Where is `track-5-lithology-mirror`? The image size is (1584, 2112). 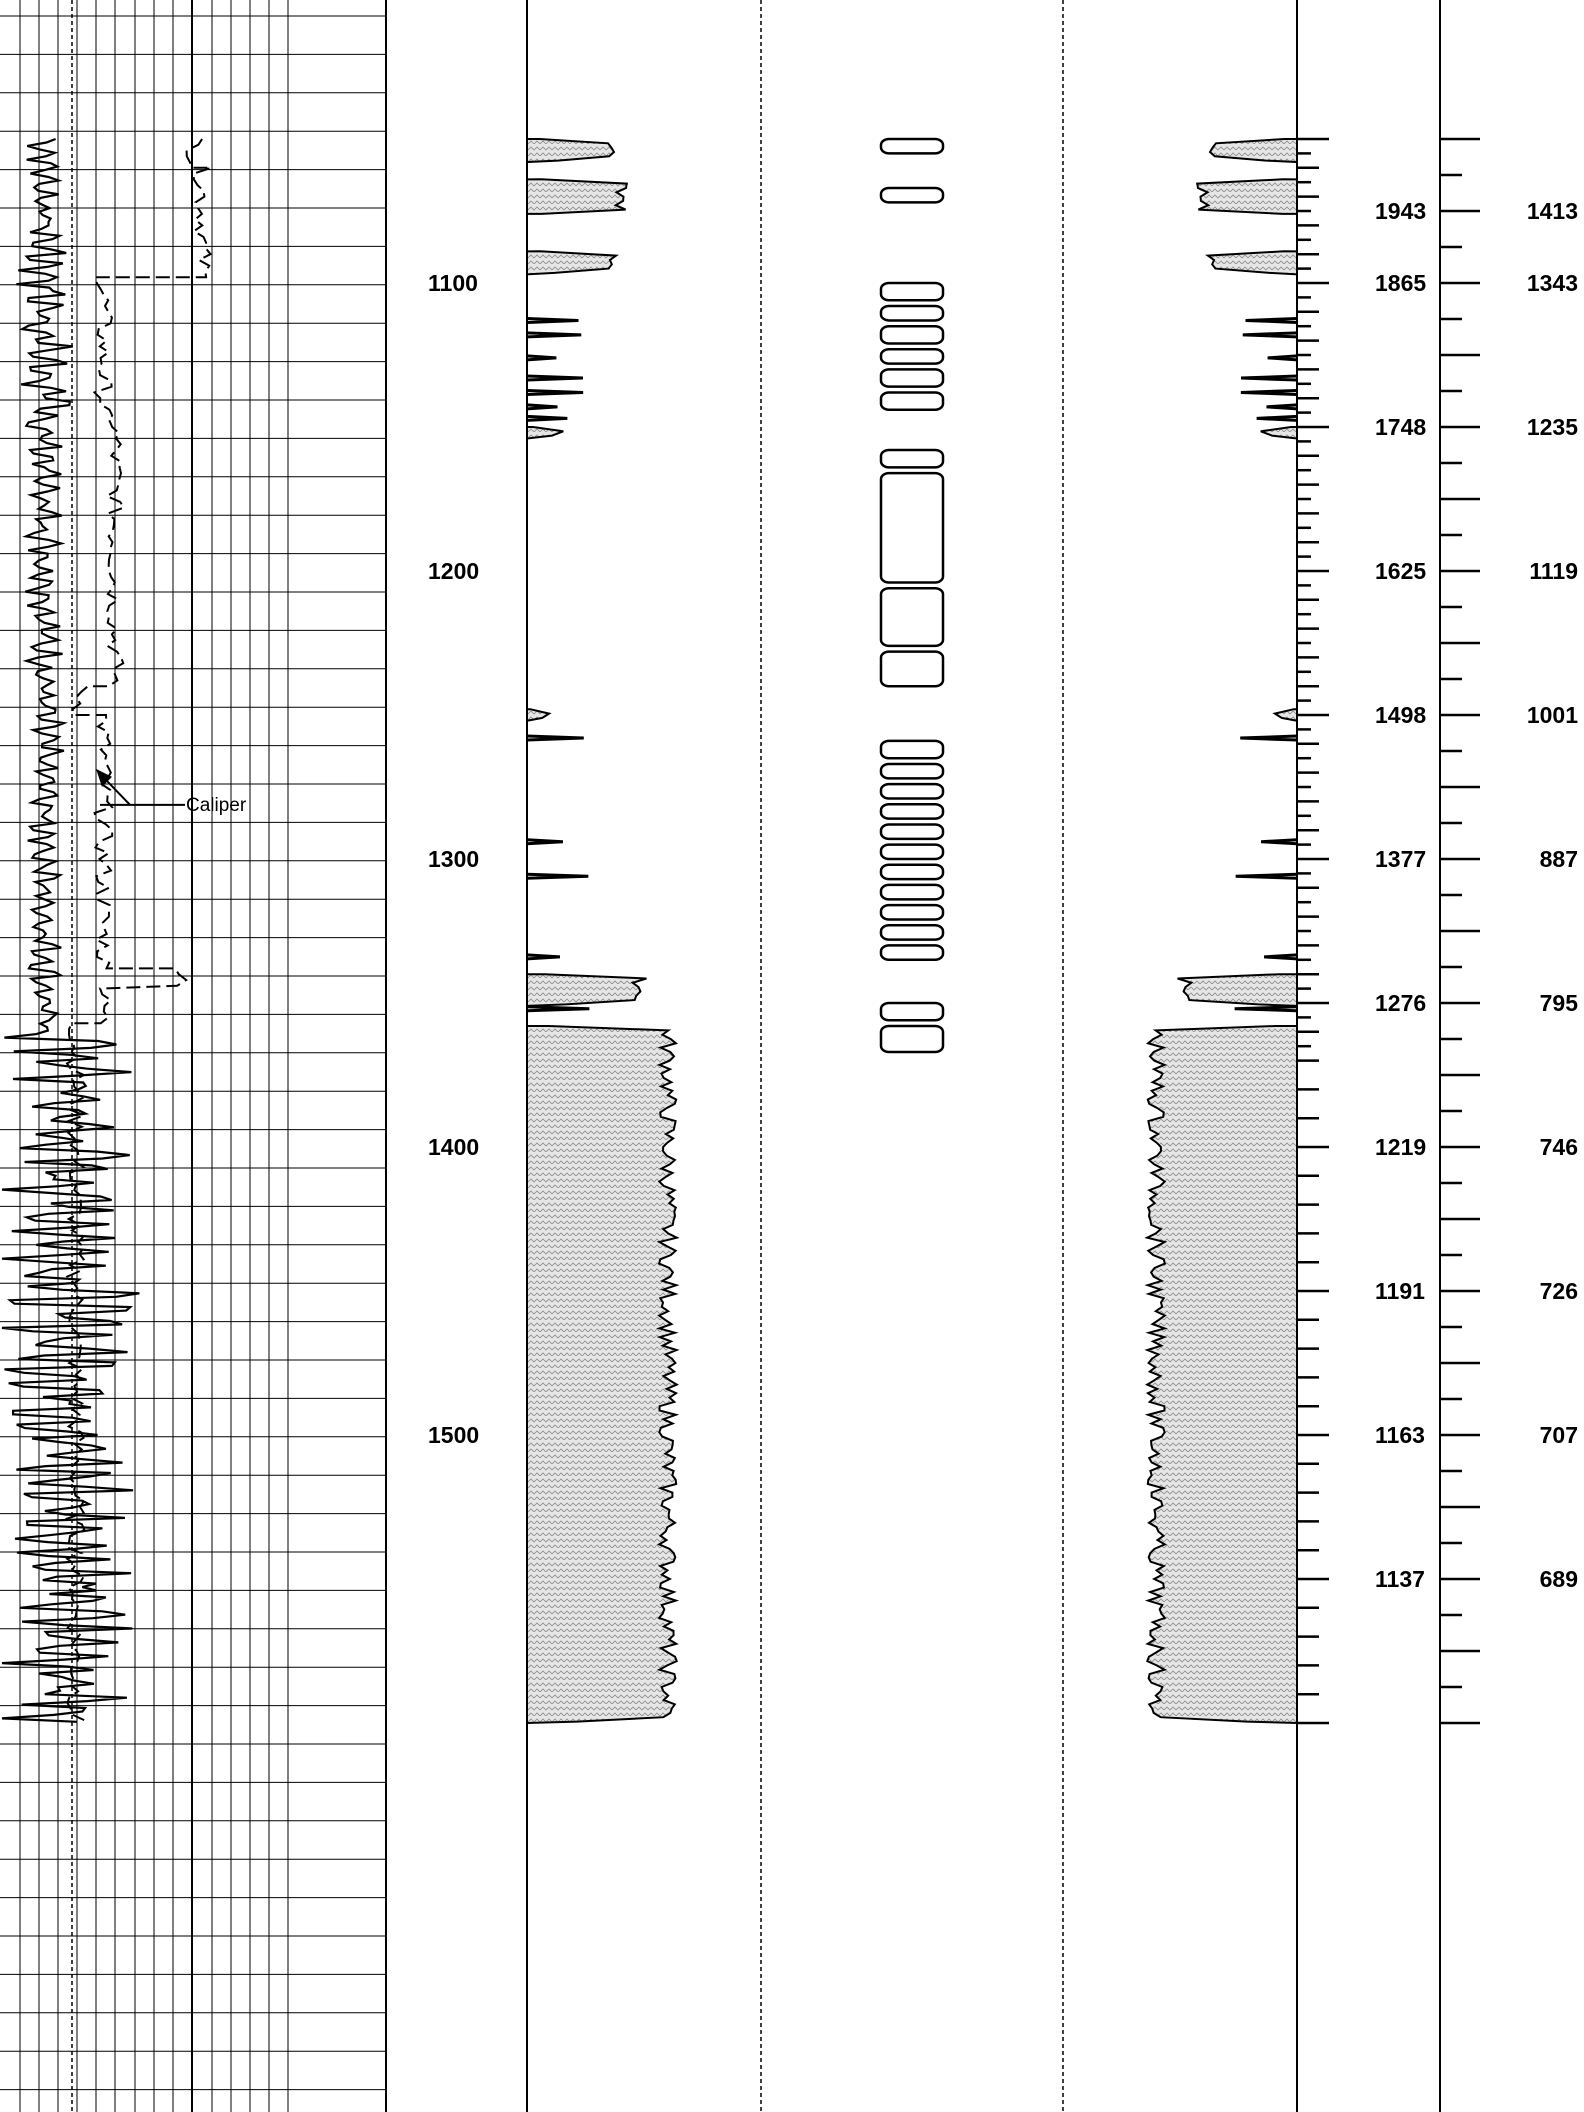 track-5-lithology-mirror is located at coordinates (1236, 1056).